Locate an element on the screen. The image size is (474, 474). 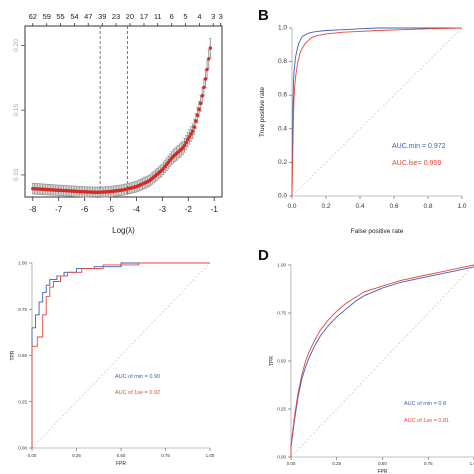
panel-a-xtick-label: -6 is located at coordinates (85, 209).